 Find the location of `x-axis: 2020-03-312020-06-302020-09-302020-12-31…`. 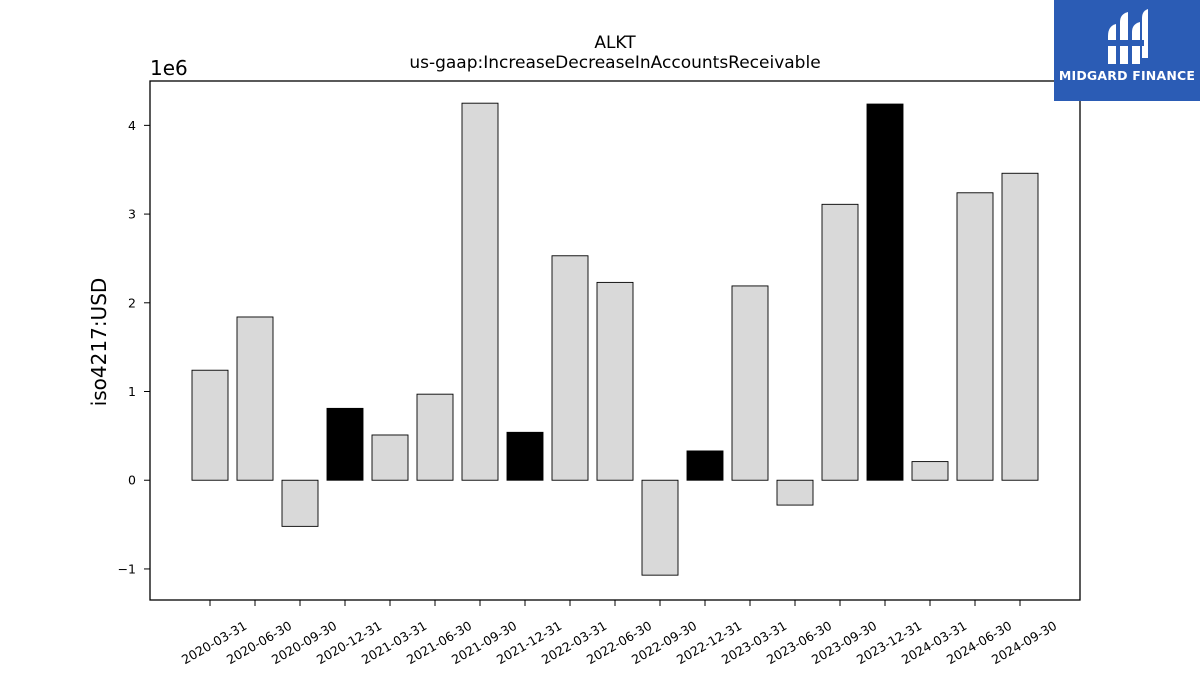

x-axis: 2020-03-312020-06-302020-09-302020-12-31… is located at coordinates (619, 633).